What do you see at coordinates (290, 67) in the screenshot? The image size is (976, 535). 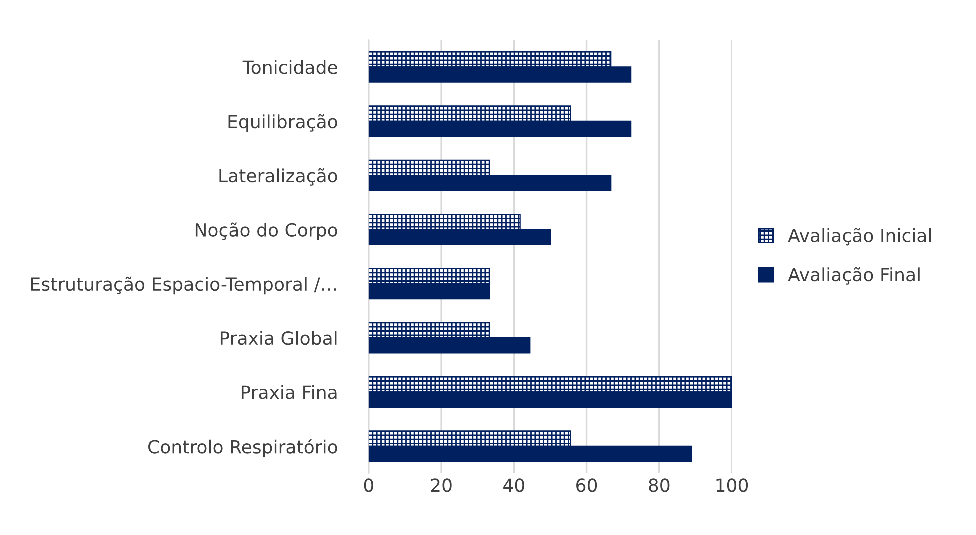 I see `y-tick-label: Tonicidade` at bounding box center [290, 67].